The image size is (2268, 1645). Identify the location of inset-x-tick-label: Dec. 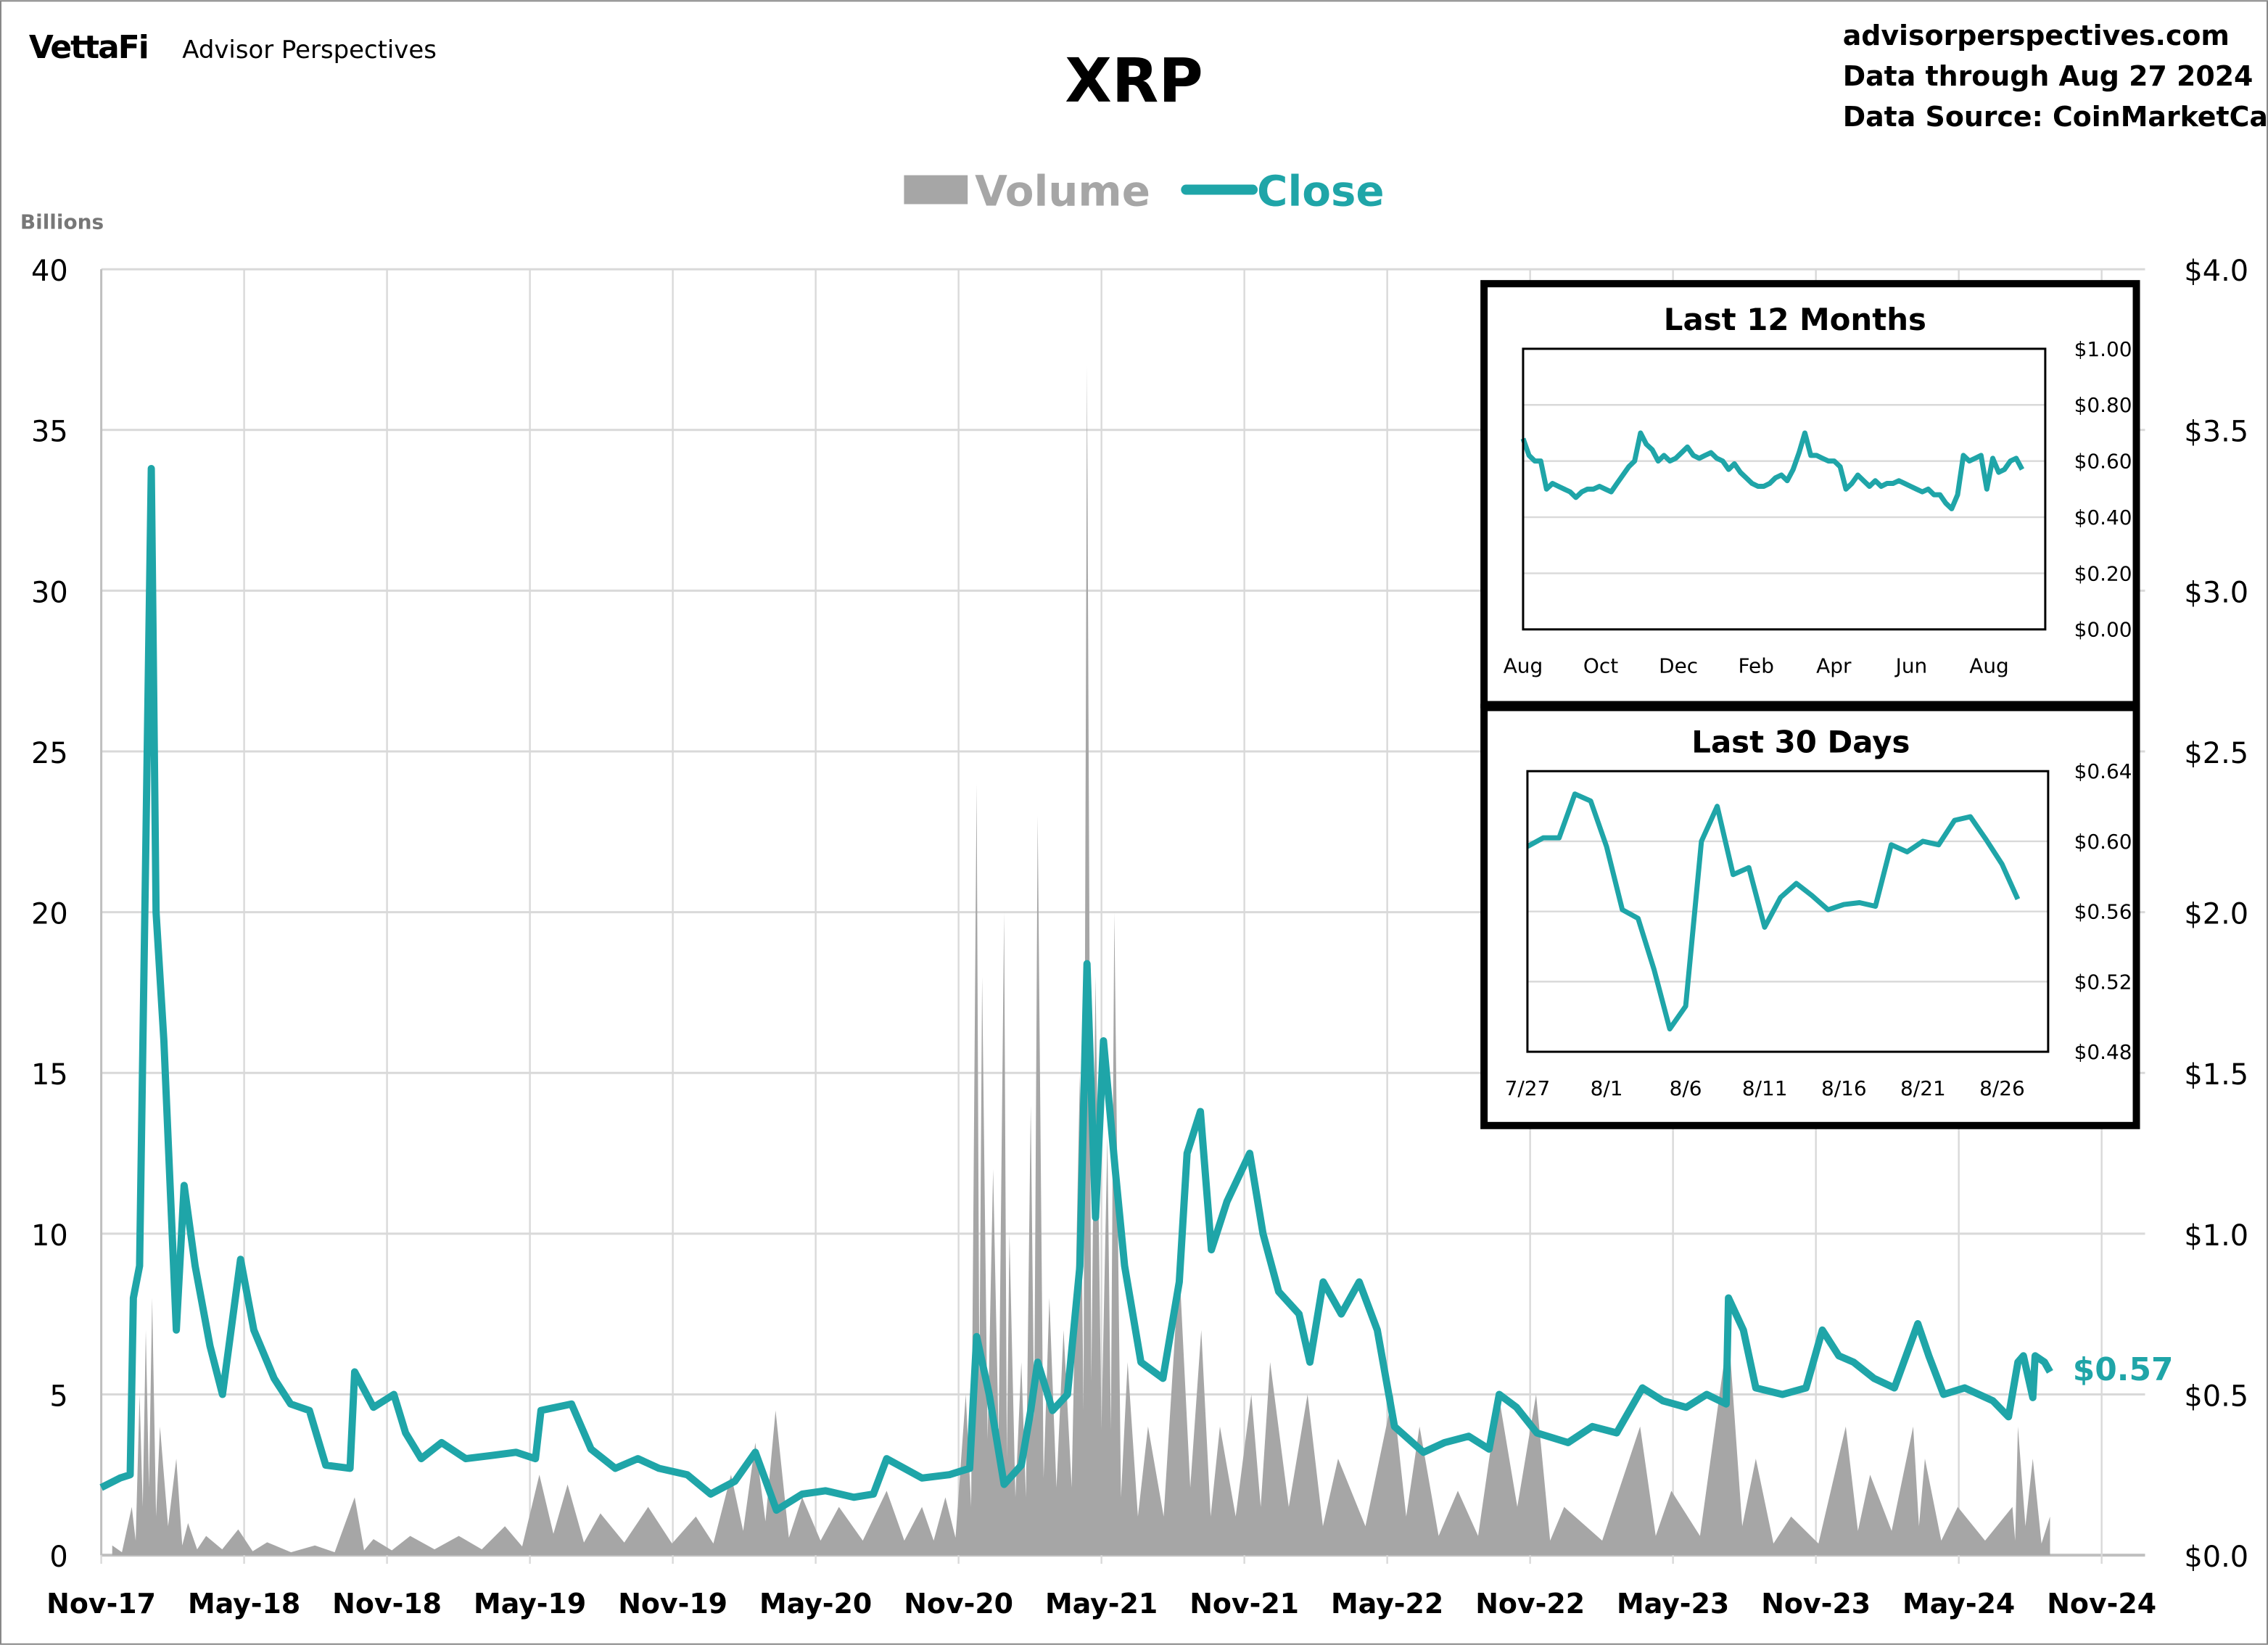
(1678, 666).